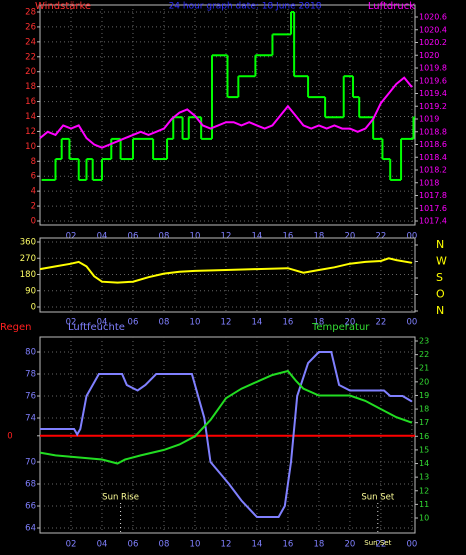 Image resolution: width=466 pixels, height=555 pixels. What do you see at coordinates (424, 368) in the screenshot?
I see `y2-tick-label: 21` at bounding box center [424, 368].